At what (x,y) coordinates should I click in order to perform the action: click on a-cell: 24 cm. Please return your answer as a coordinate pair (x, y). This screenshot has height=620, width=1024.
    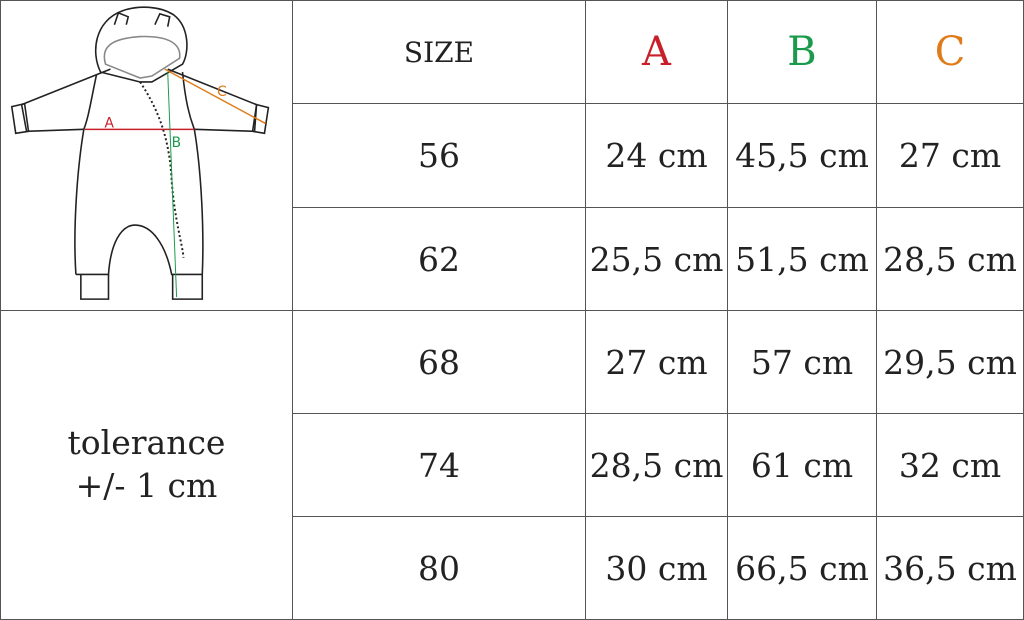
    Looking at the image, I should click on (656, 155).